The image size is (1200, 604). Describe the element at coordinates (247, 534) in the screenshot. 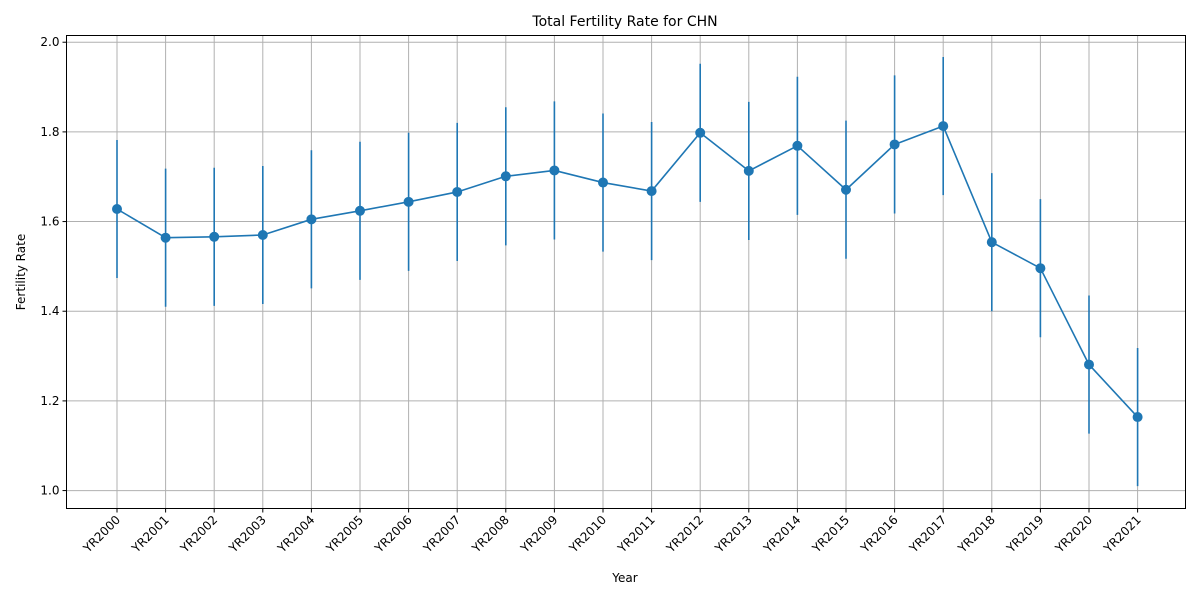

I see `x-tick-label: YR2003` at that location.